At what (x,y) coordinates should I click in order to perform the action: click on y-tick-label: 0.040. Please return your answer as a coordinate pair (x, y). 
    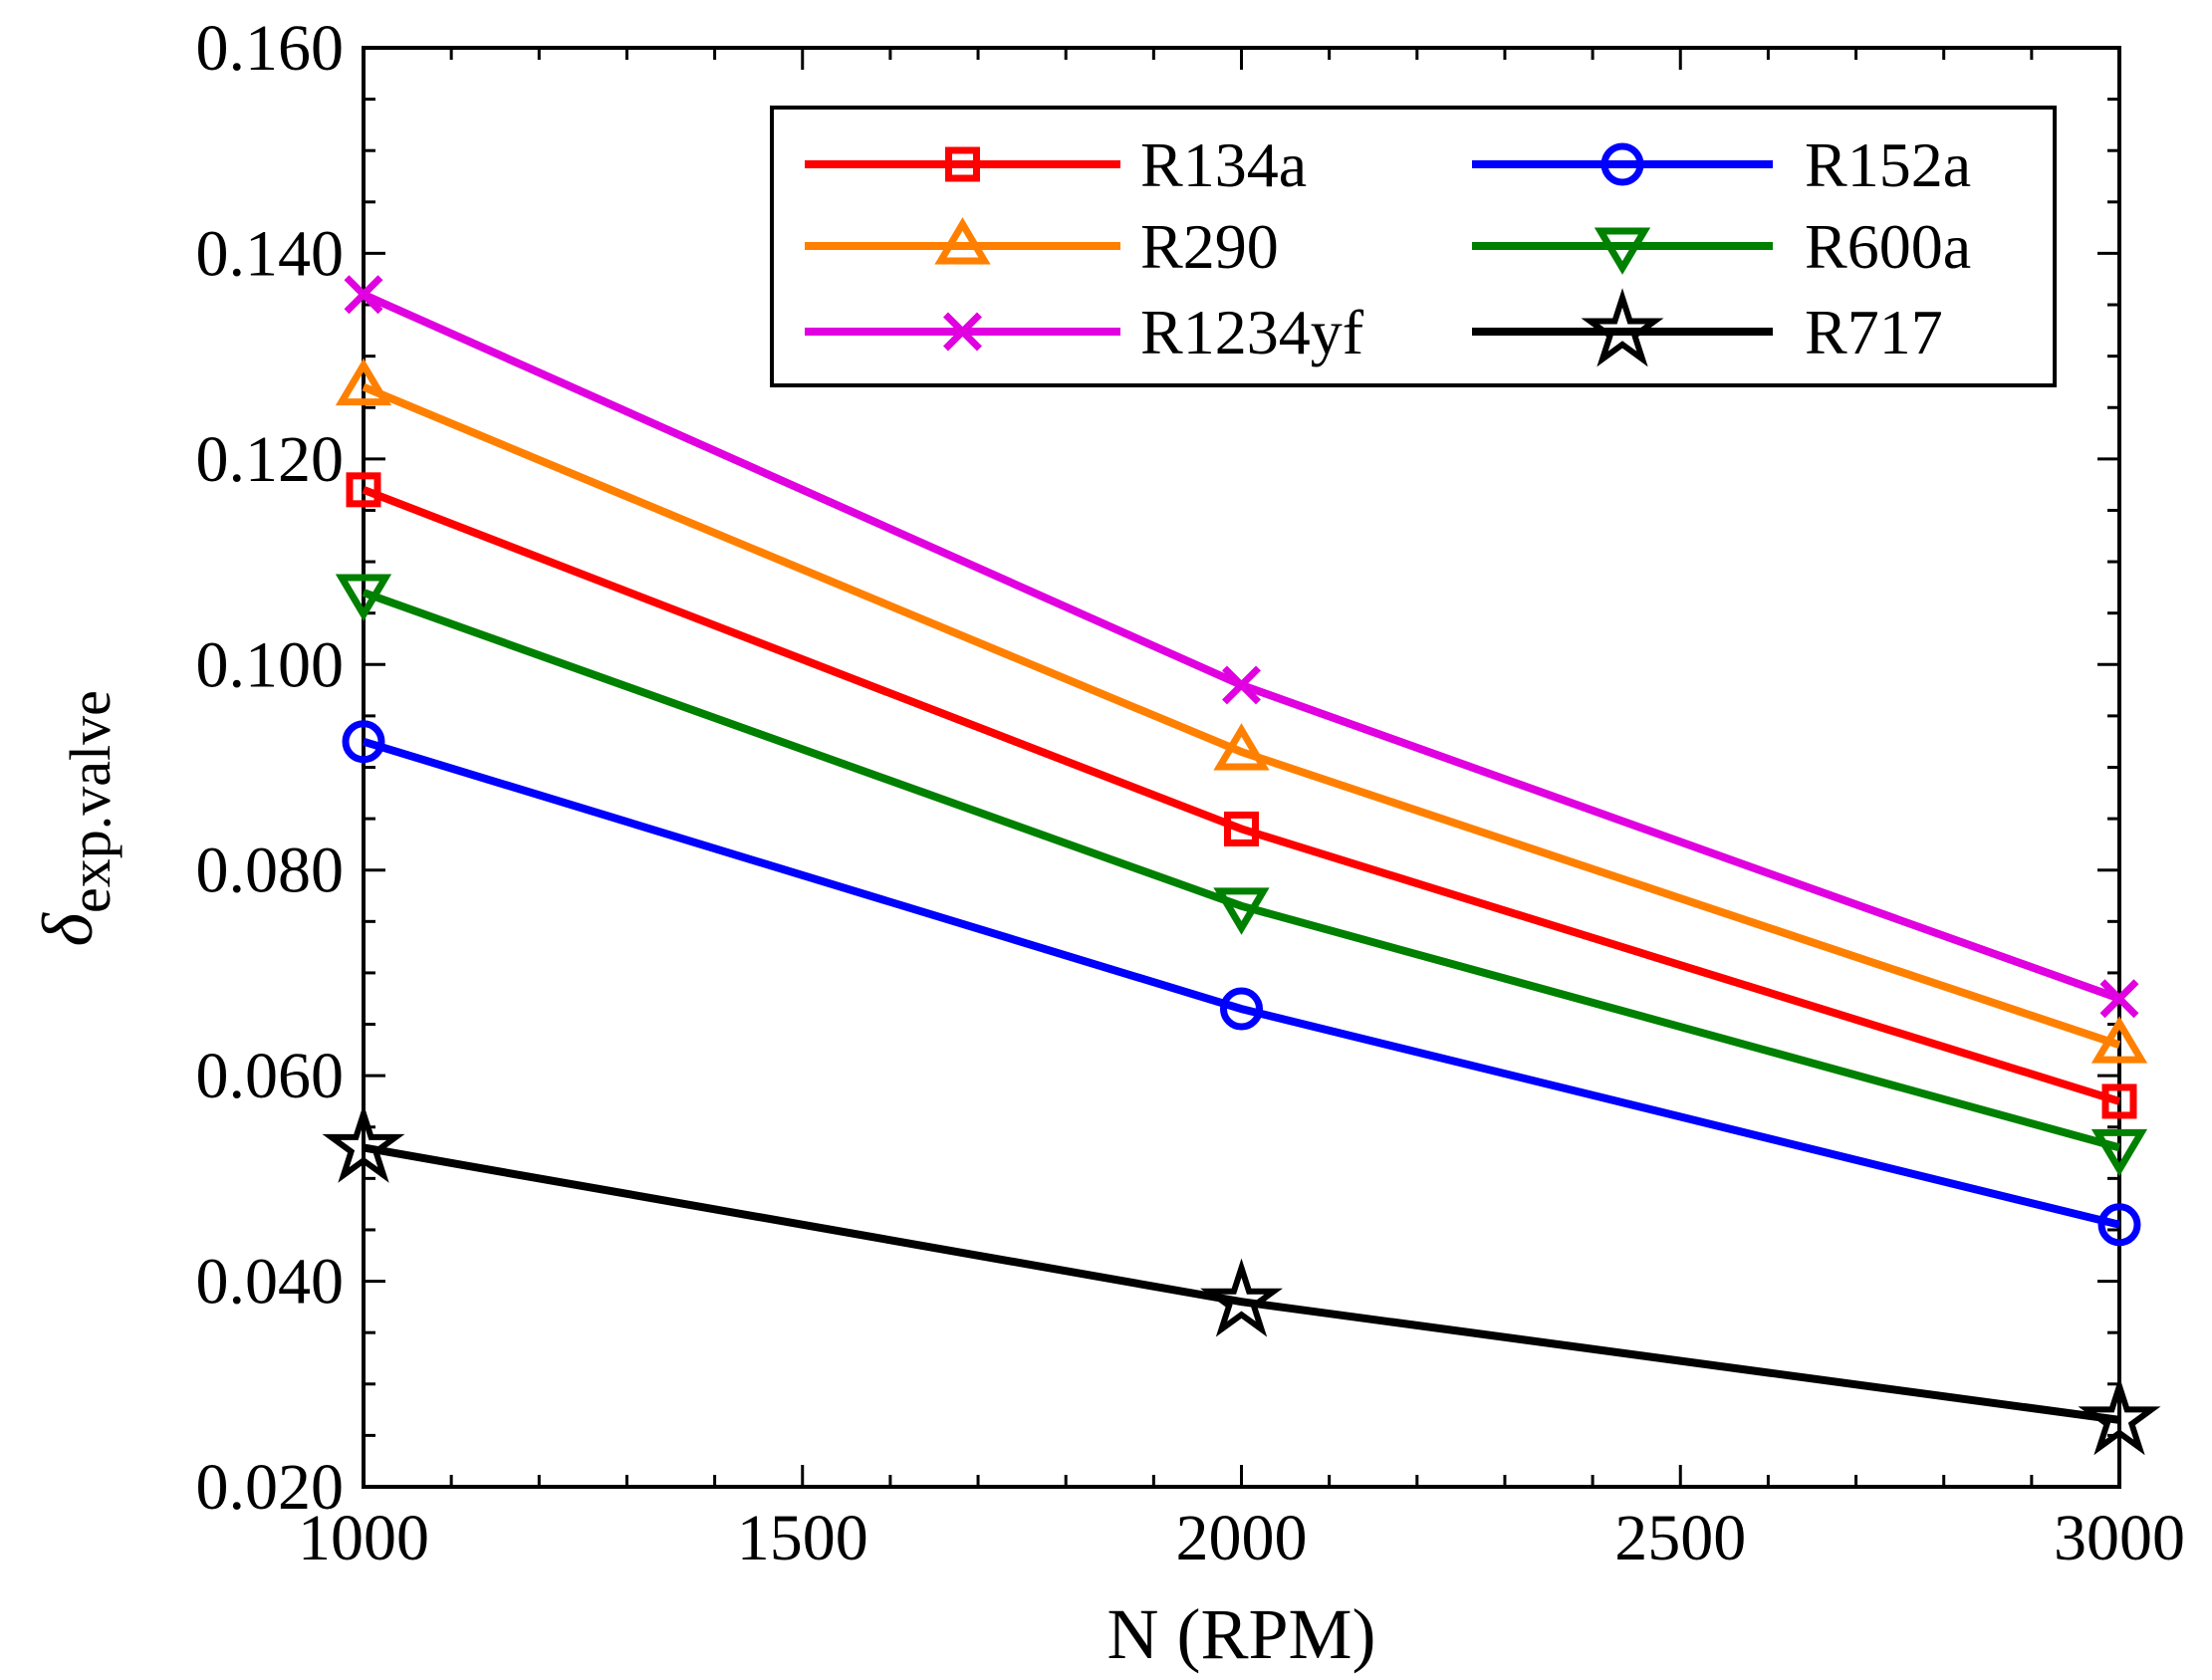
    Looking at the image, I should click on (270, 1282).